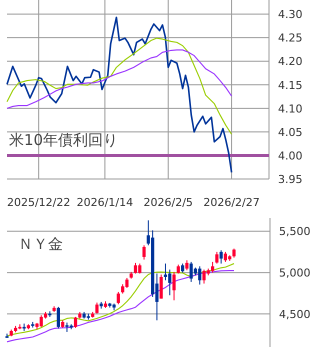 This screenshot has width=326, height=355. Describe the element at coordinates (290, 109) in the screenshot. I see `y-tick-label: 4.10` at that location.